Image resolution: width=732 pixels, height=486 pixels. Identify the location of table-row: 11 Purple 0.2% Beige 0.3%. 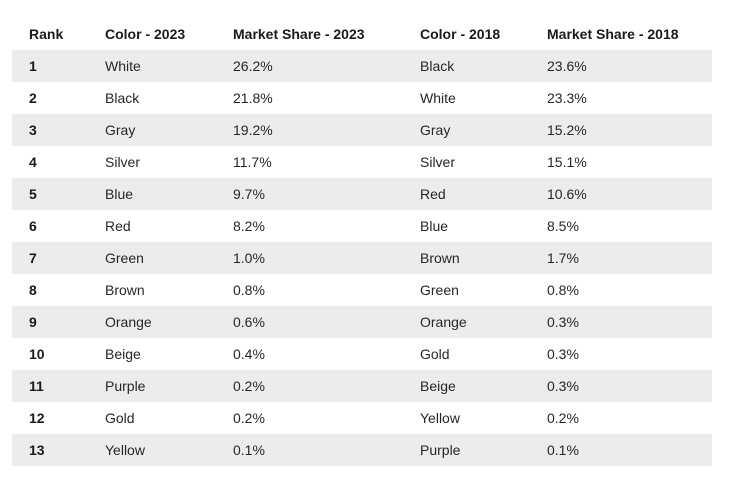
(362, 386).